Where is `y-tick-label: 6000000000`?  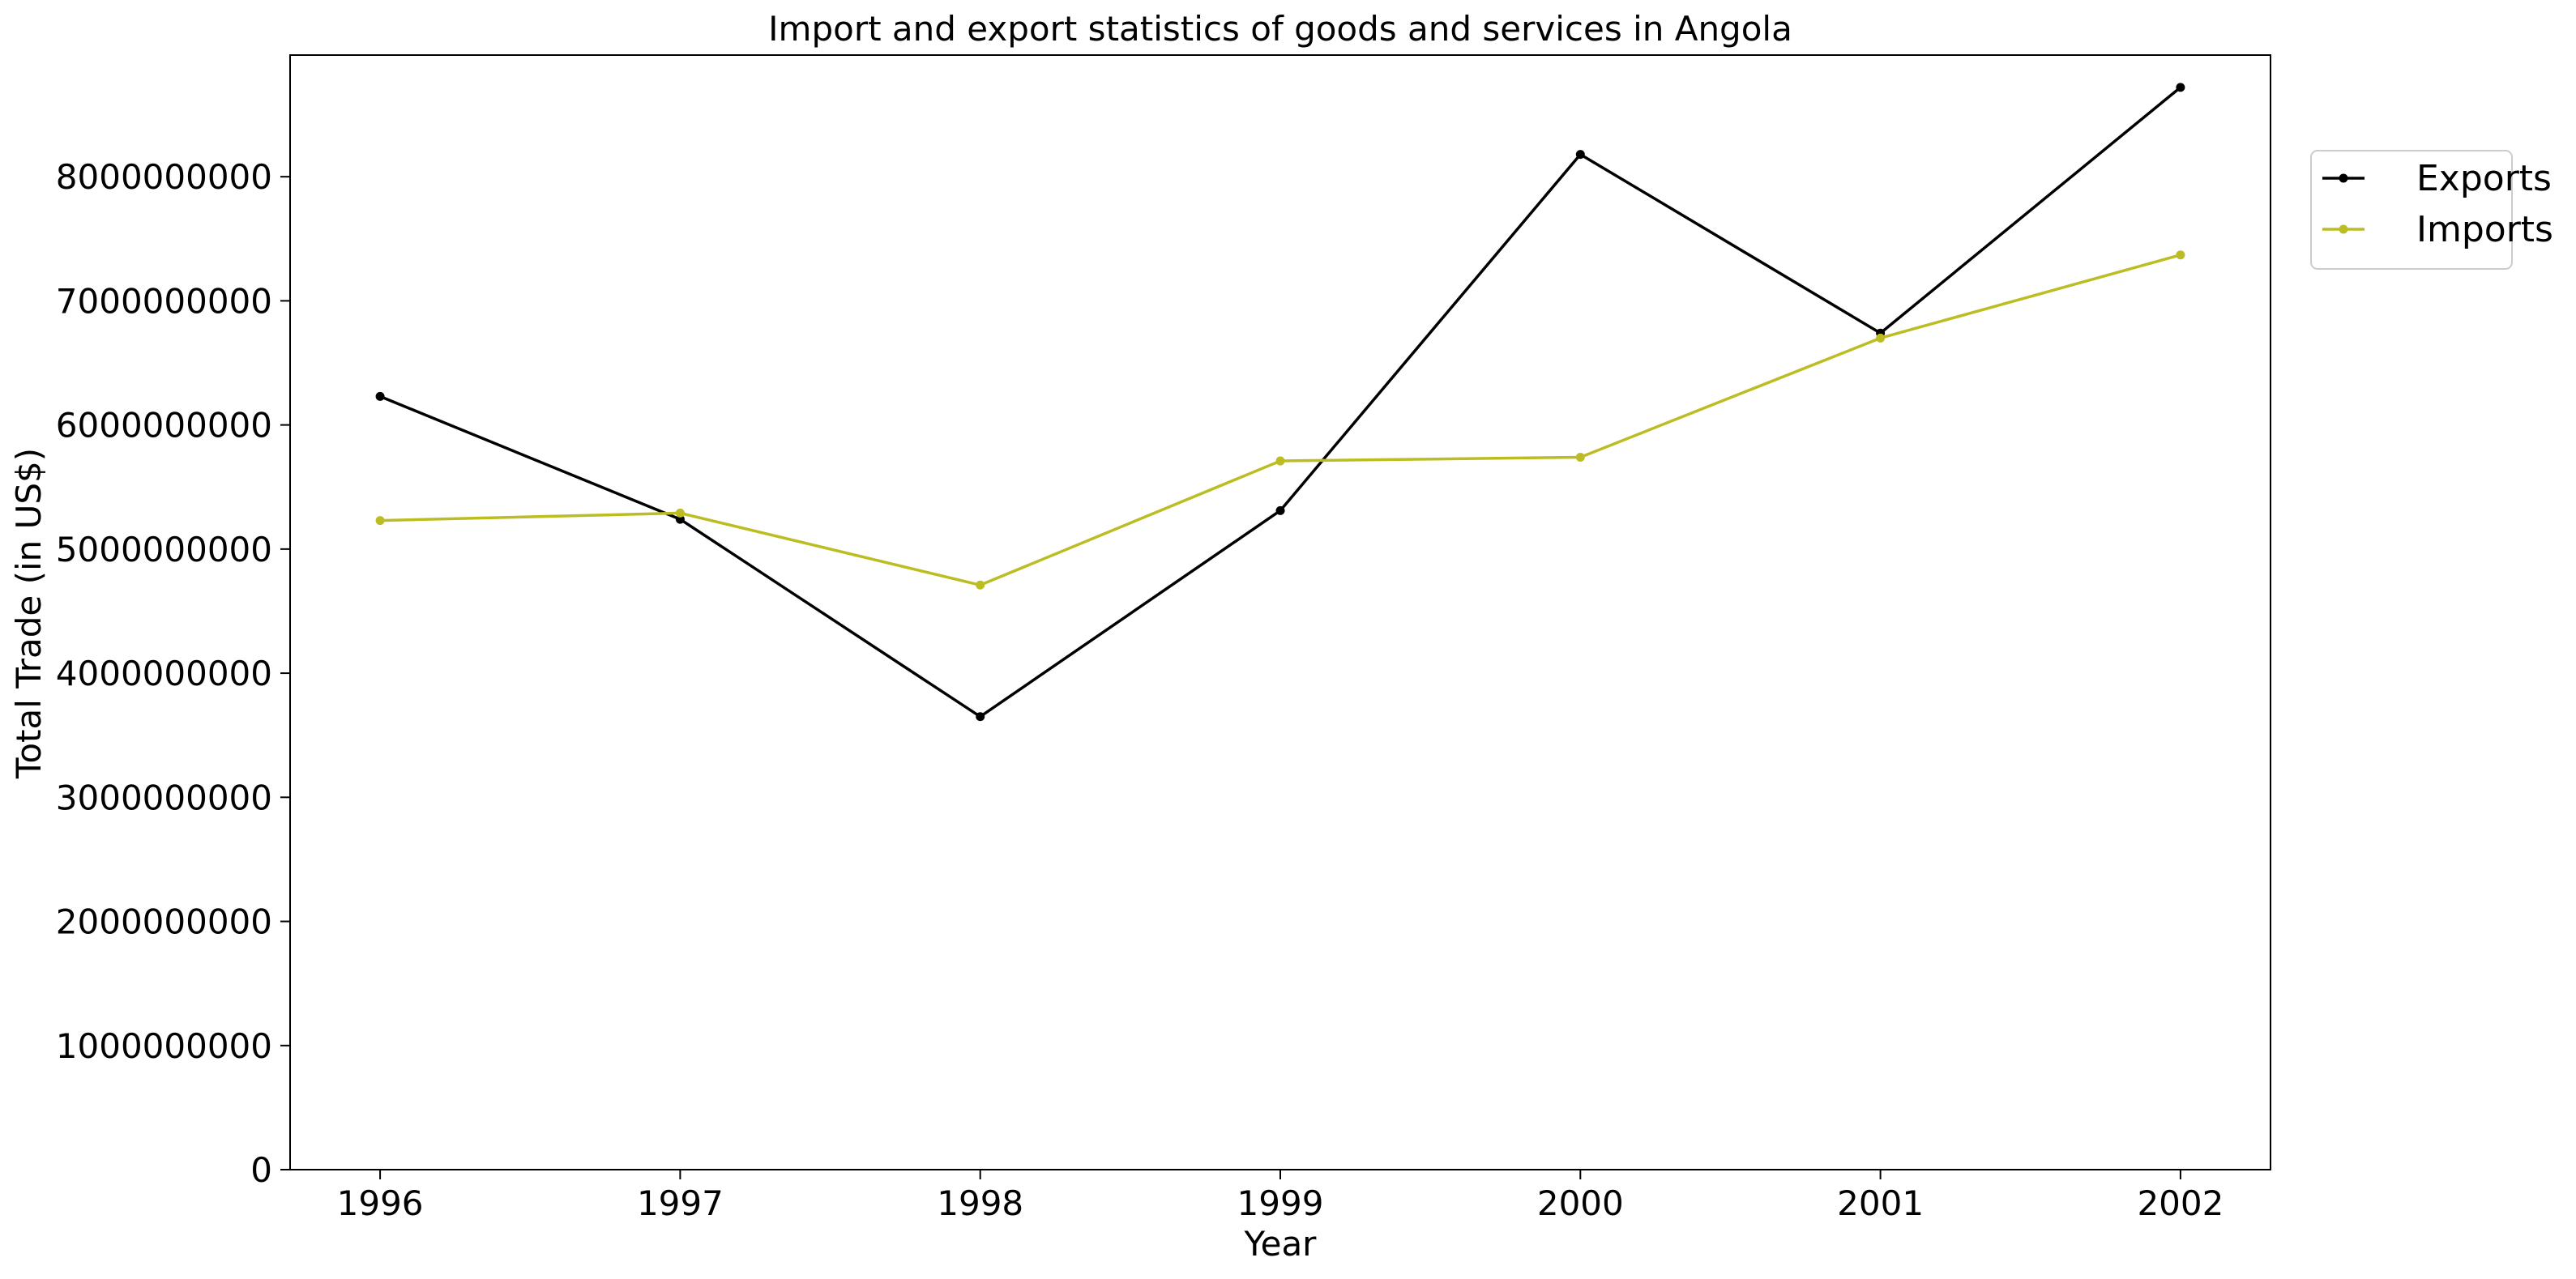
y-tick-label: 6000000000 is located at coordinates (164, 426).